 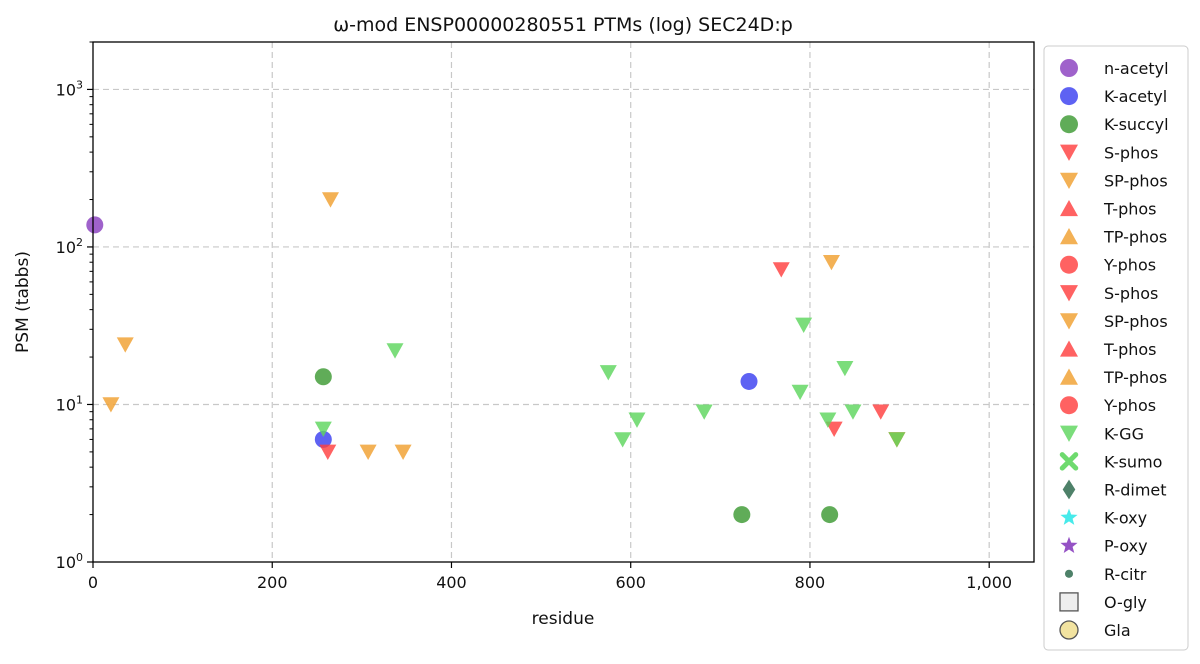 I want to click on legend-marker-K-GG, so click(x=1069, y=433).